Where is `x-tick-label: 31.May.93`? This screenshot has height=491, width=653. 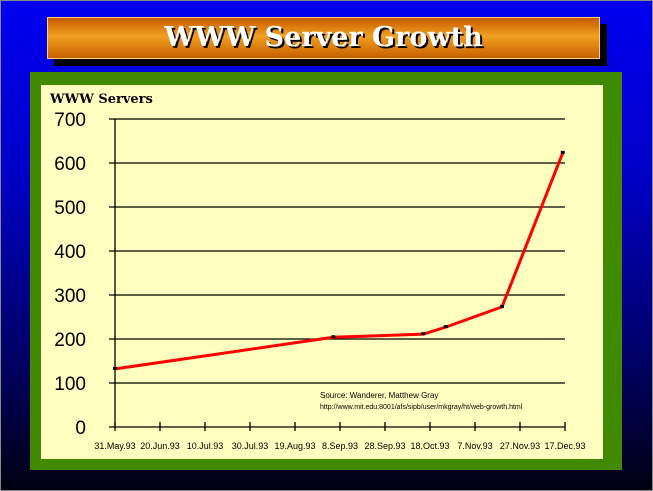 x-tick-label: 31.May.93 is located at coordinates (114, 446).